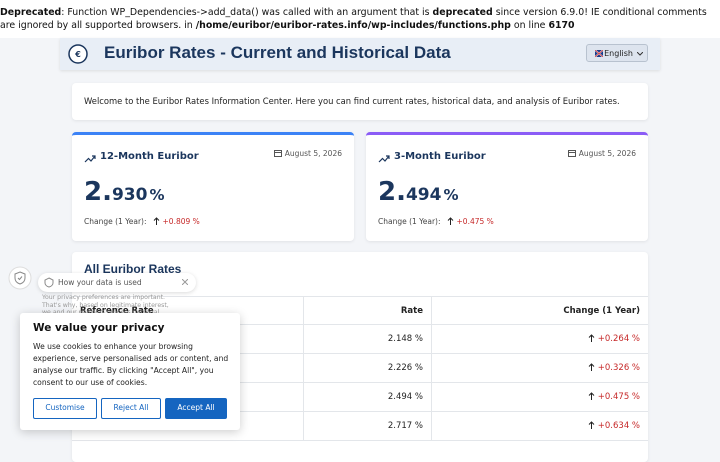 This screenshot has width=720, height=462. I want to click on close-icon, so click(185, 282).